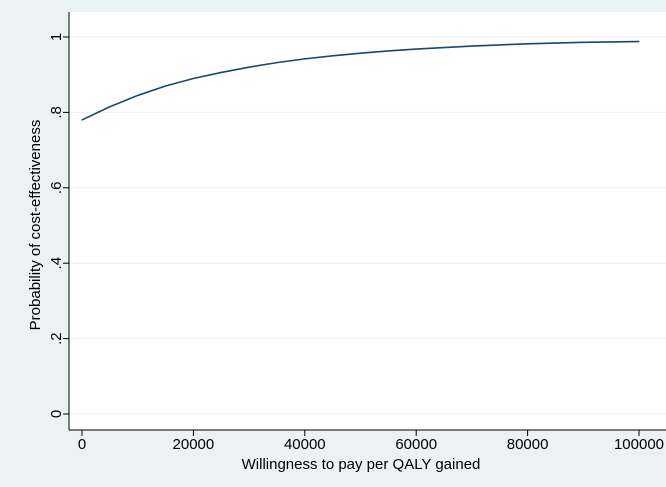 This screenshot has width=666, height=487. I want to click on x-axis-ticks: 0 20000 40000 60000 80000 100000, so click(371, 441).